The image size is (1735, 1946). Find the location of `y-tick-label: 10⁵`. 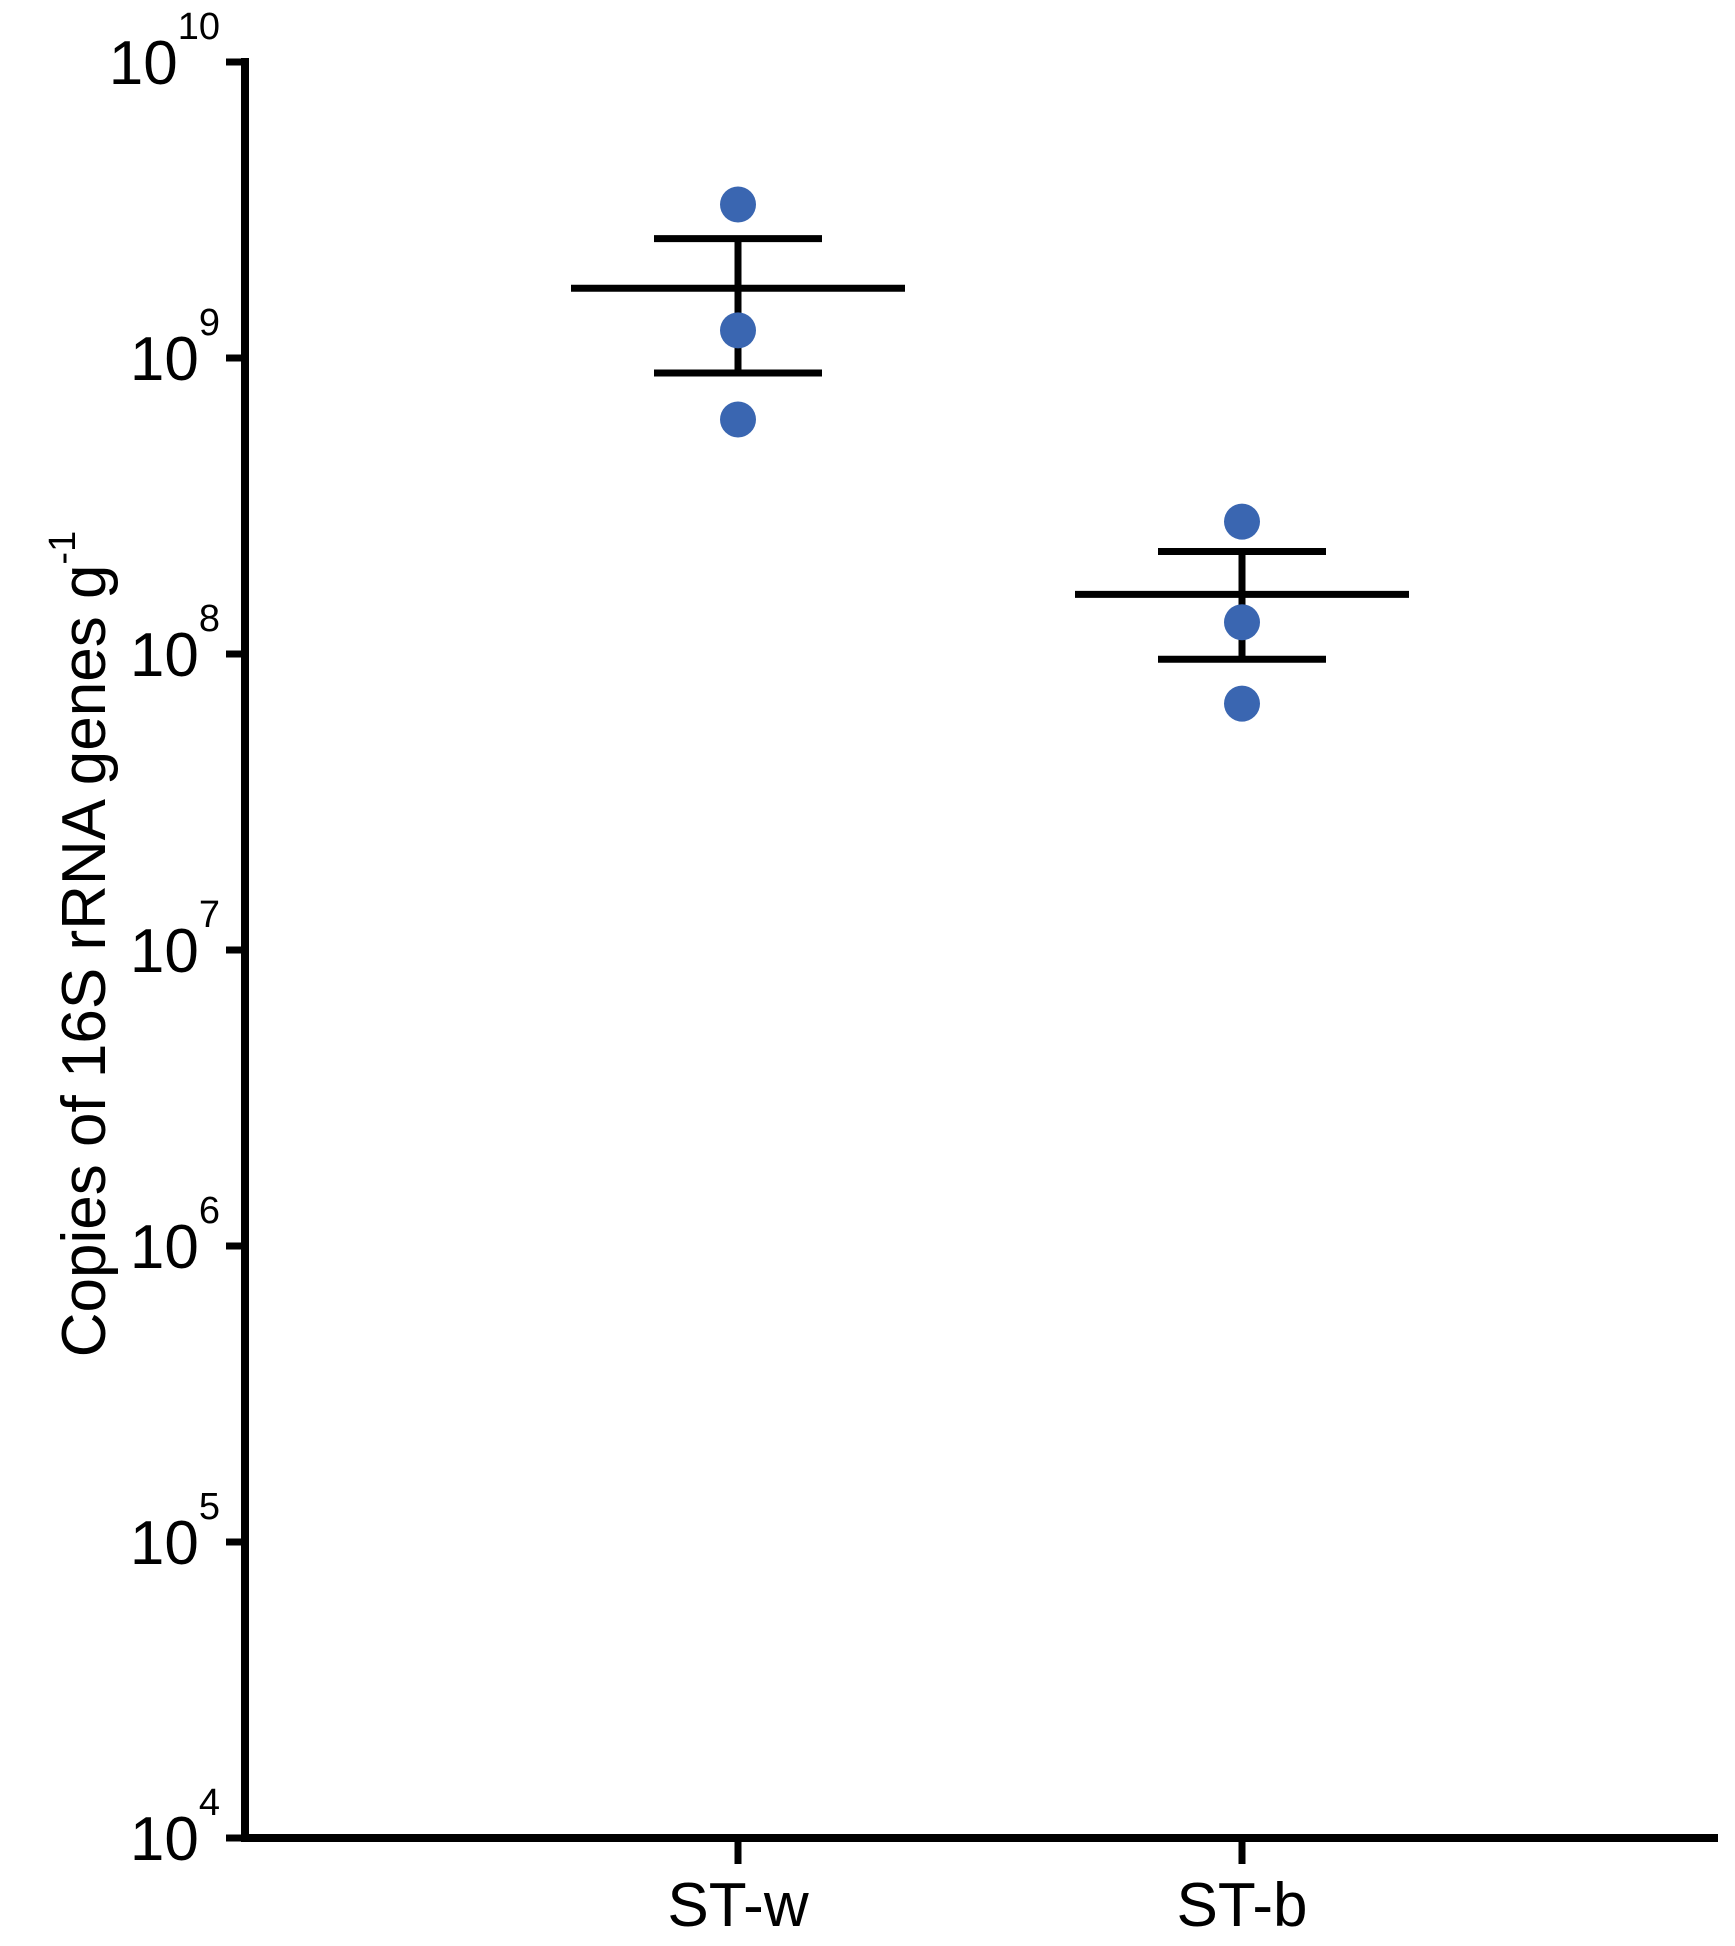

y-tick-label: 10⁵ is located at coordinates (175, 1532).